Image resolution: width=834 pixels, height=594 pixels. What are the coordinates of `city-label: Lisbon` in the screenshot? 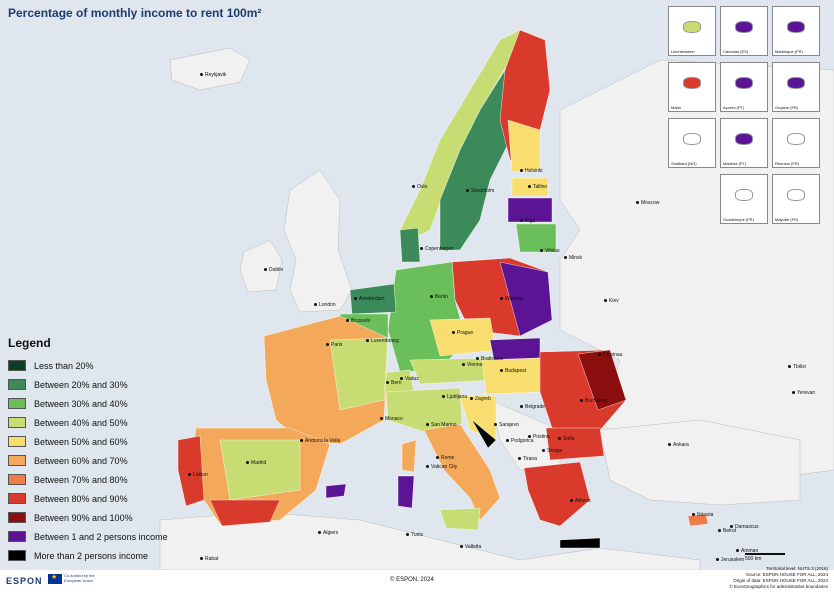 It's located at (198, 475).